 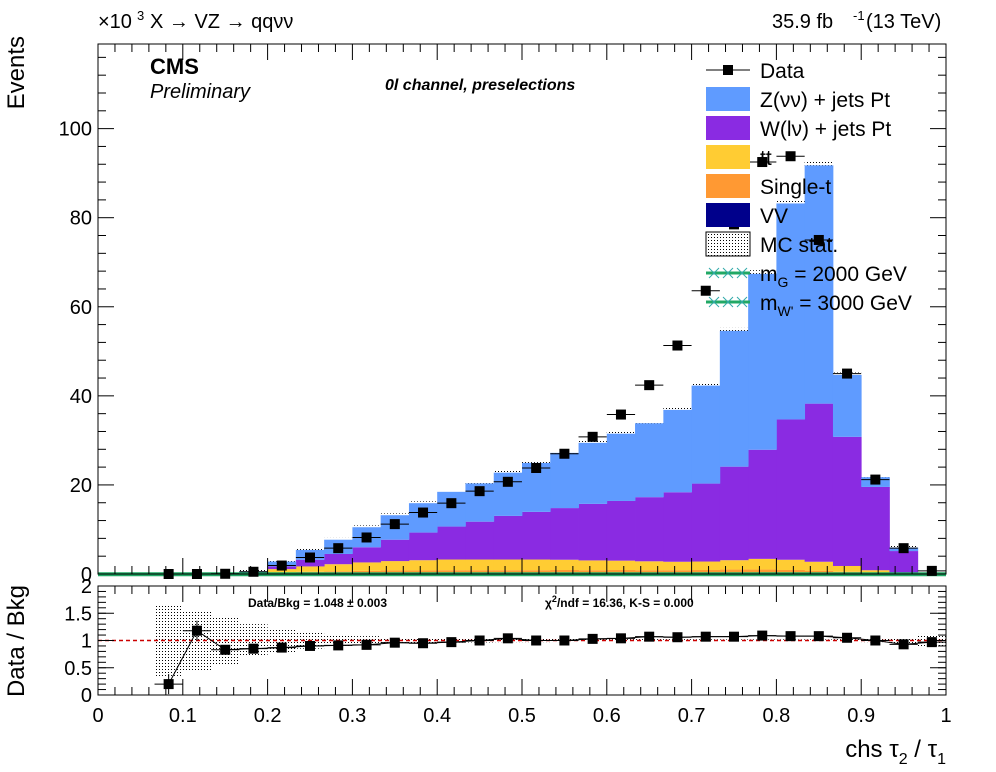 What do you see at coordinates (619, 602) in the screenshot?
I see `ratio-chi2-text: χ2/ndf = 16.36, K-S = 0.000` at bounding box center [619, 602].